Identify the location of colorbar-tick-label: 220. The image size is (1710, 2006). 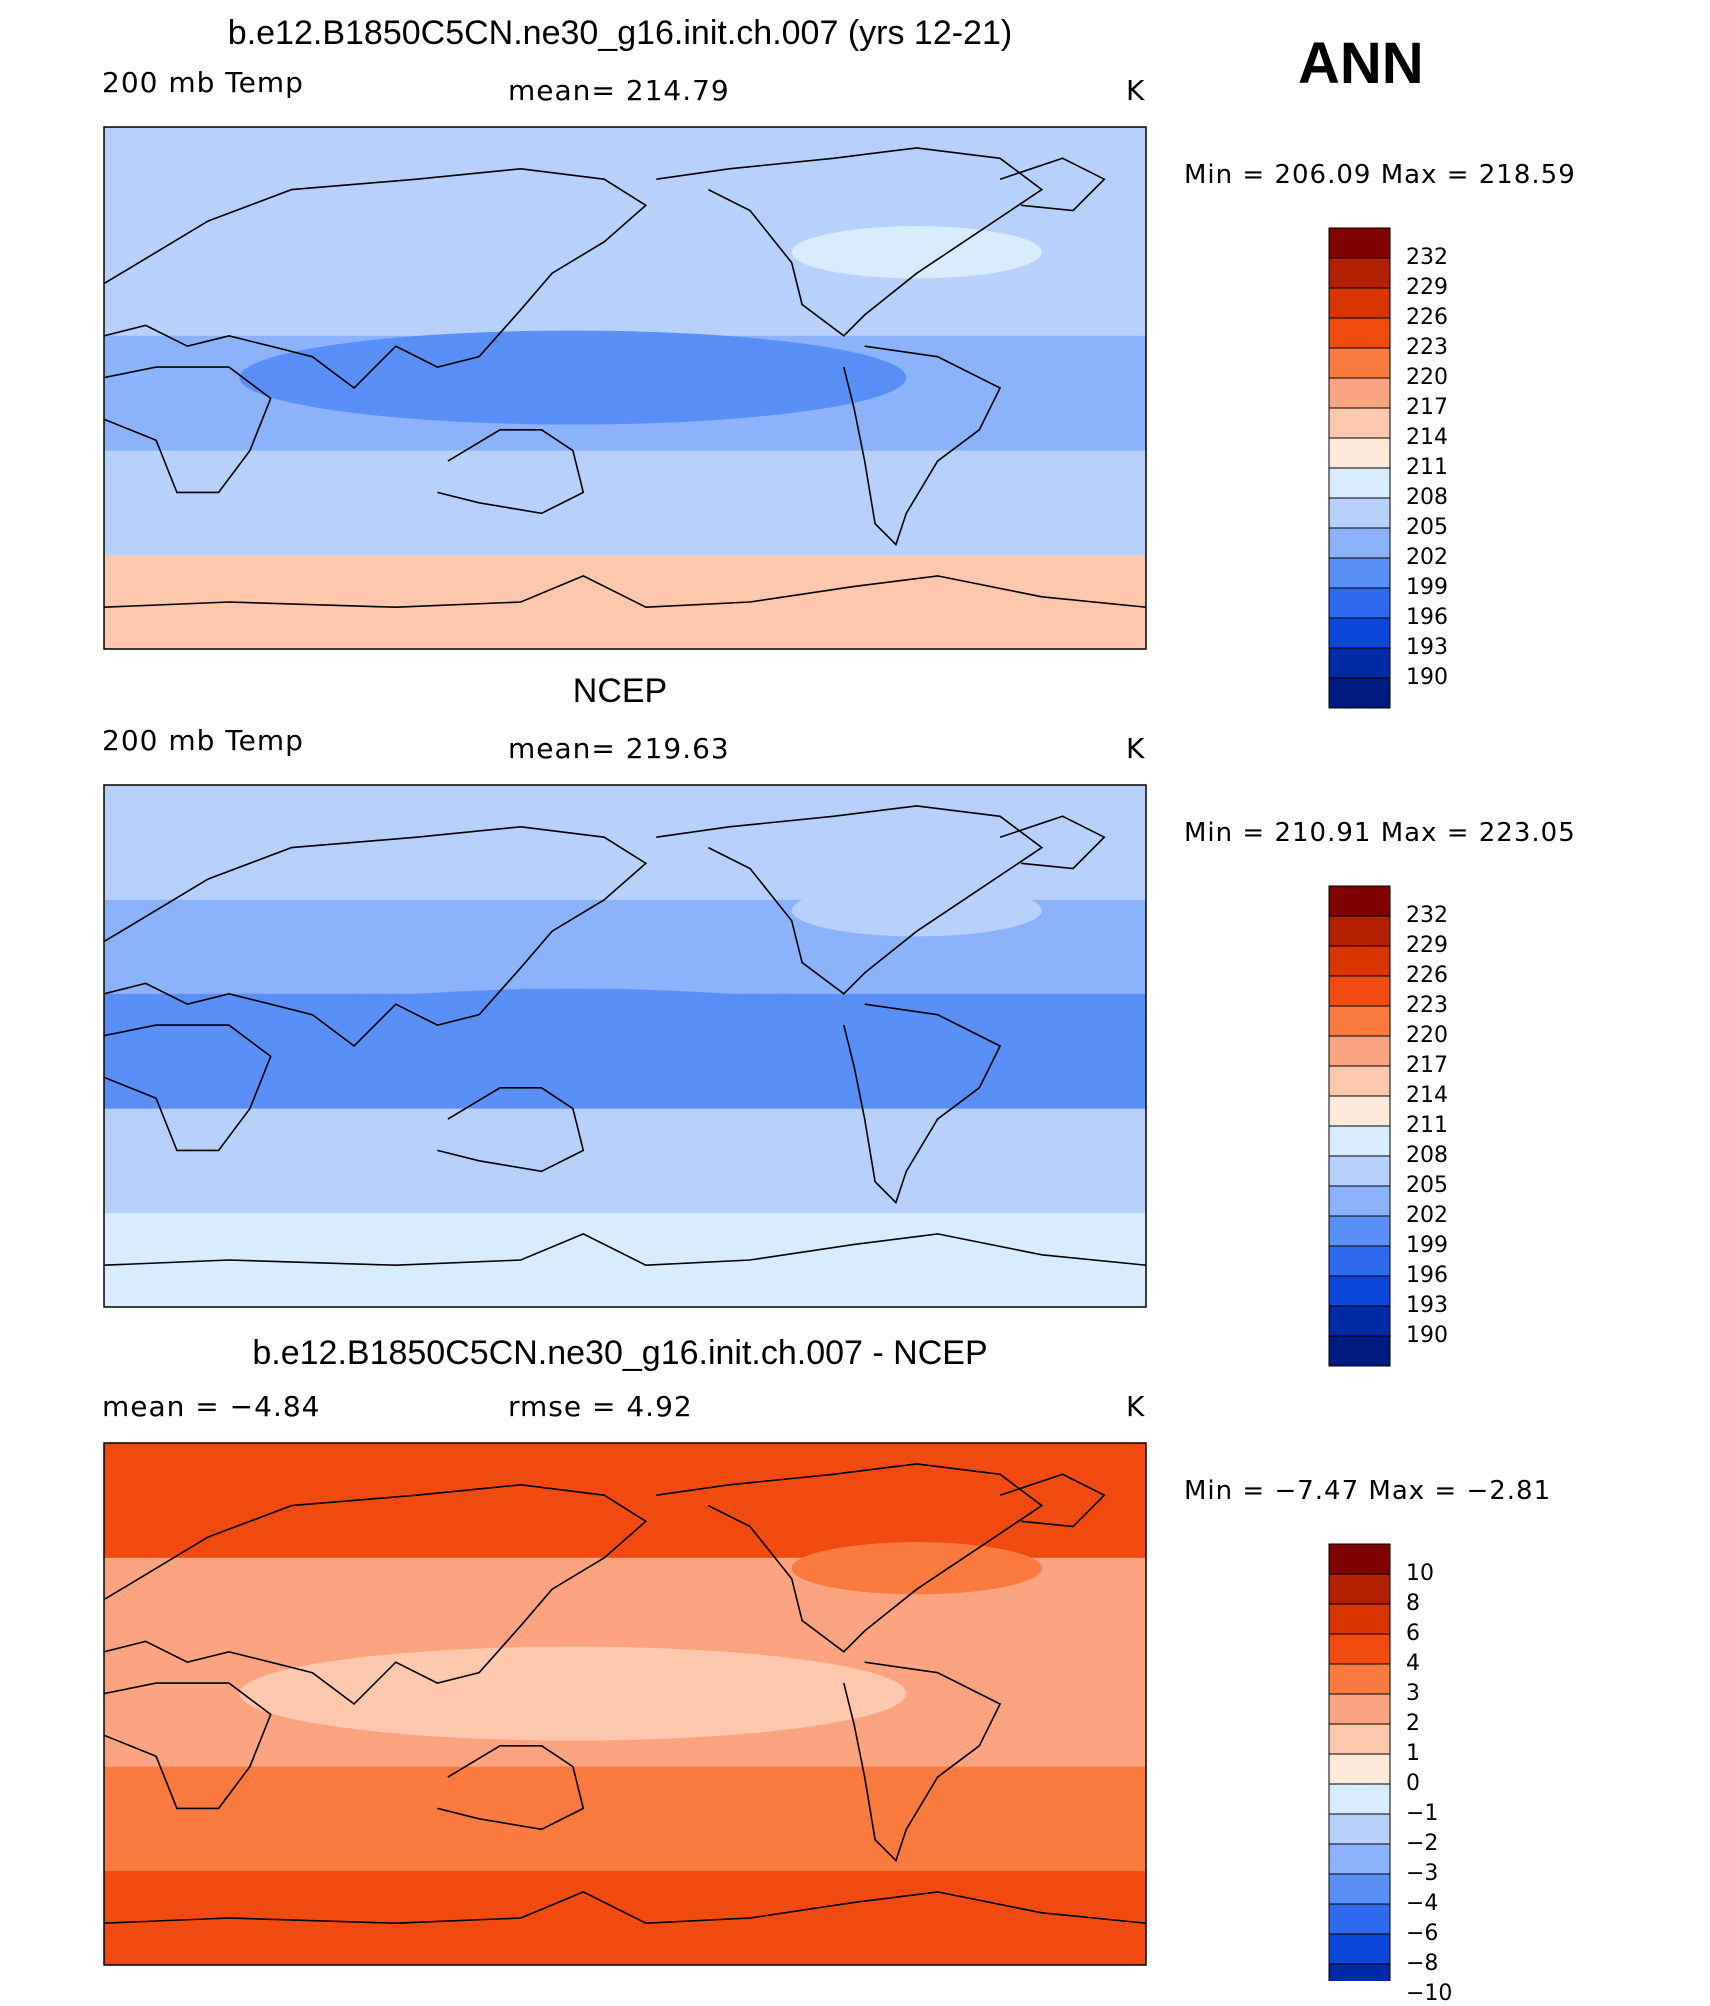
(1427, 377).